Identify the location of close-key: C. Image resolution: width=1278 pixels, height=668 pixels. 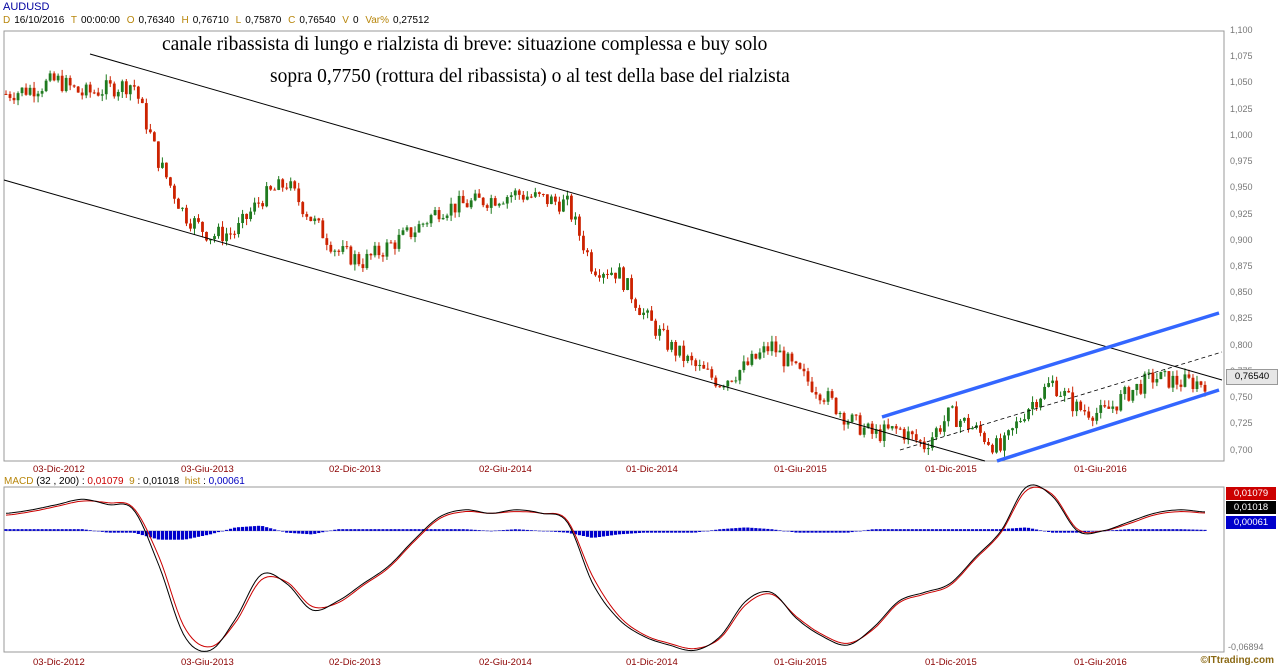
(292, 20).